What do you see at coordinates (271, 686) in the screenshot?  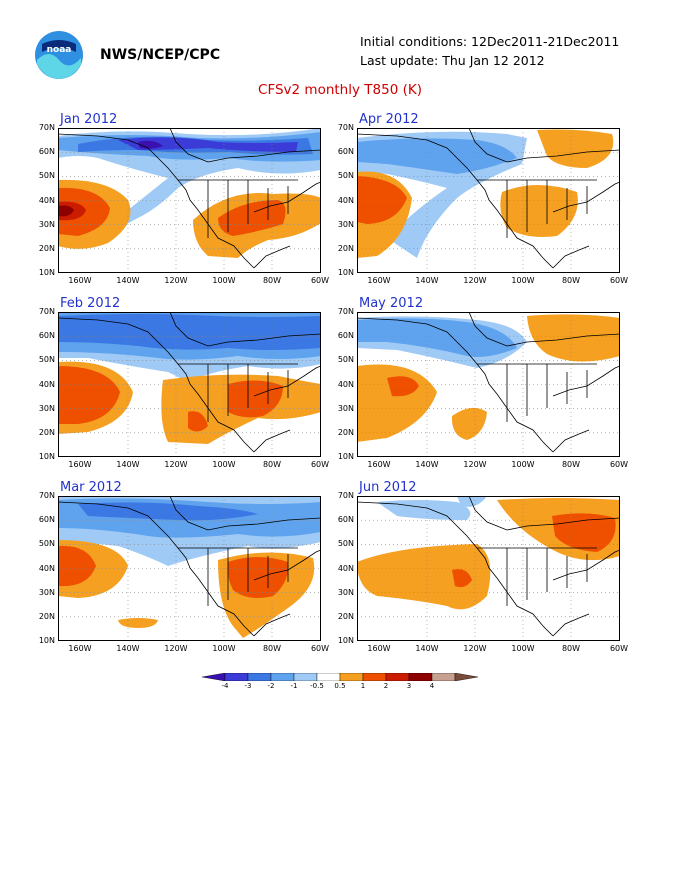 I see `colorbar-label: -2` at bounding box center [271, 686].